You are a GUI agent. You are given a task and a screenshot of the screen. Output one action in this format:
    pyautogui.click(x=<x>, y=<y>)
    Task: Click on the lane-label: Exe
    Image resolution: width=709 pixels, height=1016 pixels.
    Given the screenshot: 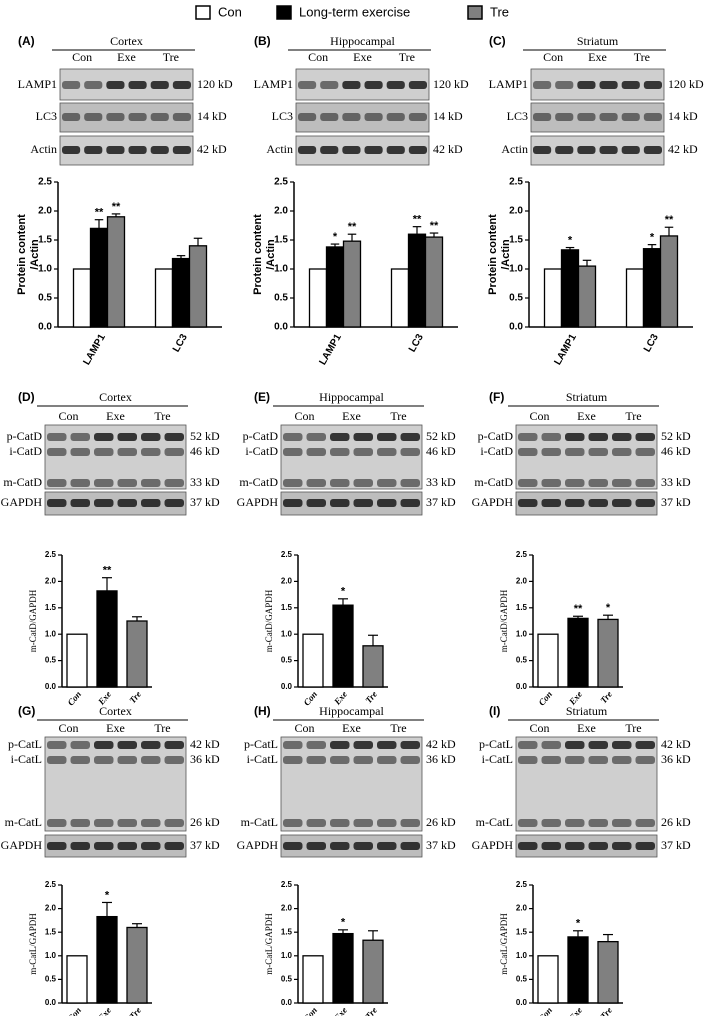 What is the action you would take?
    pyautogui.click(x=115, y=728)
    